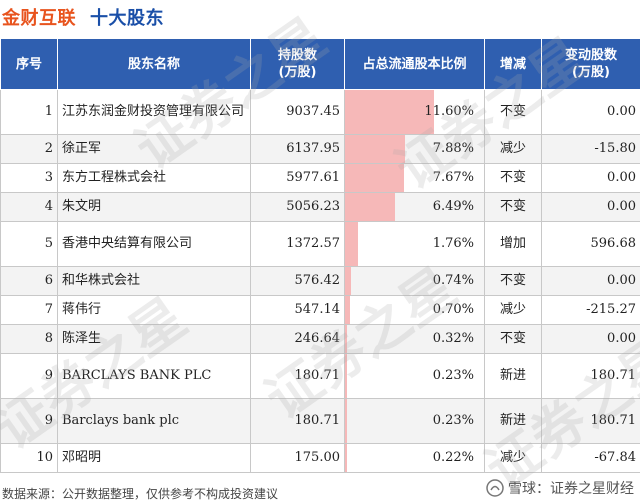  I want to click on shareholder-name: 江苏东润金财投资管理有限公司, so click(154, 112).